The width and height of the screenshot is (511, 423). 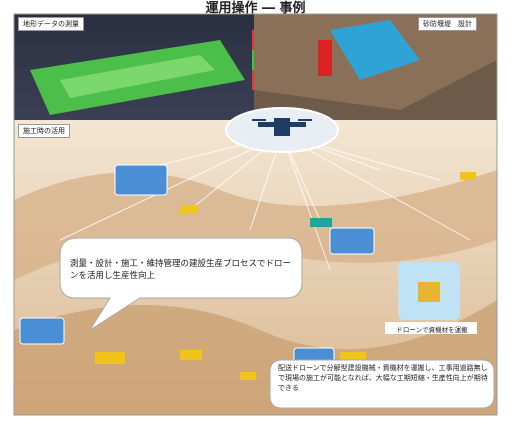 I want to click on main-bubble-text: 測量・設計・施工・維持管理の建設生産プロセスでドローンを活用し生産性向上, so click(x=181, y=270).